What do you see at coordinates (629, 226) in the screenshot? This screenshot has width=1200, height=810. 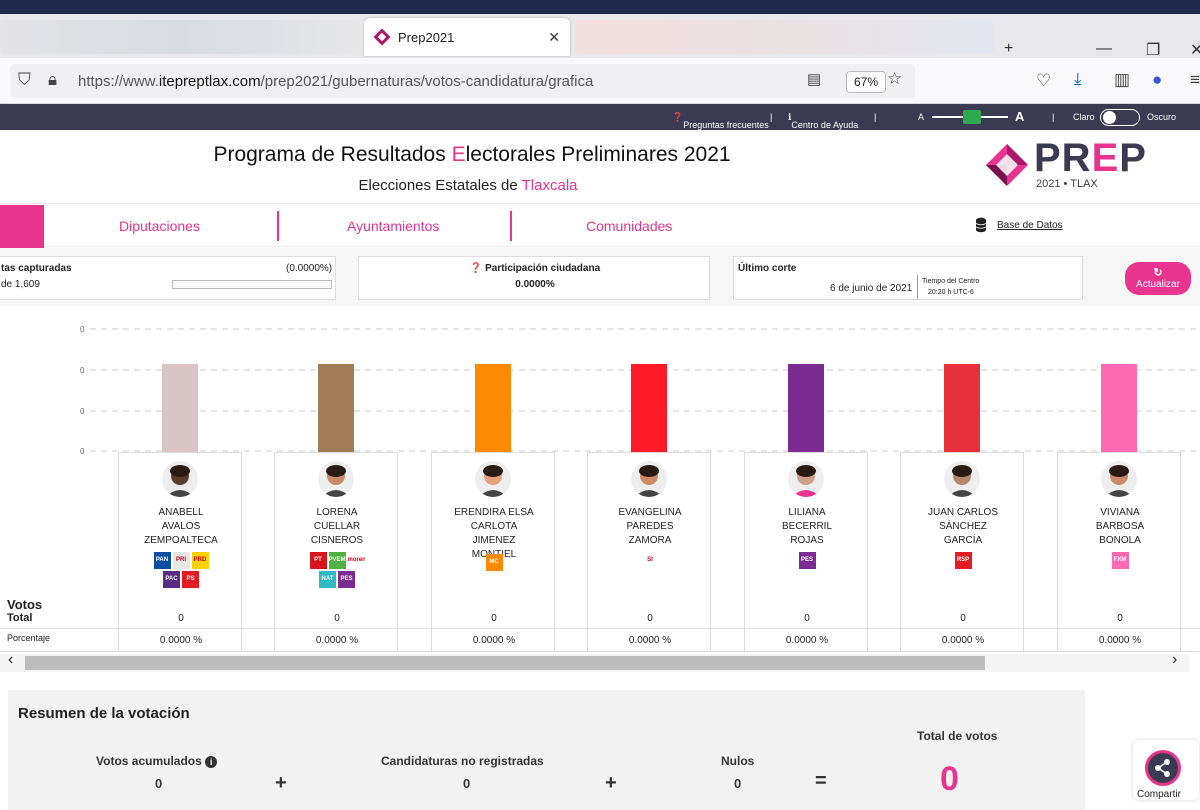 I see `nav-comunidades: Comunidades` at bounding box center [629, 226].